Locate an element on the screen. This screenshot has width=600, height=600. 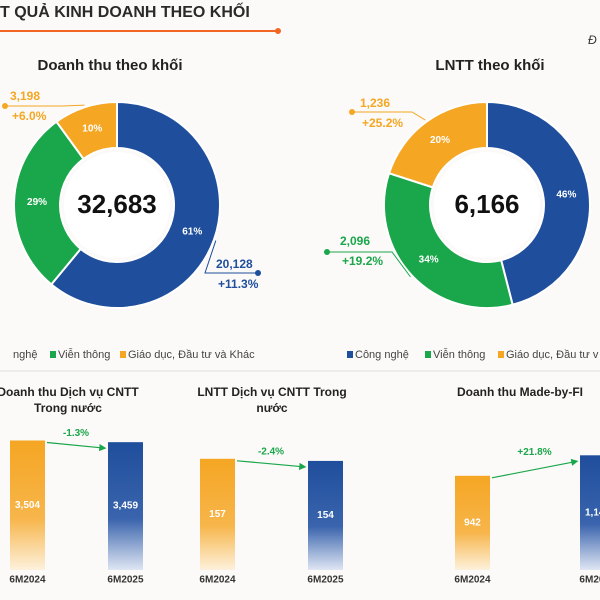
slice-label: 20% is located at coordinates (440, 140).